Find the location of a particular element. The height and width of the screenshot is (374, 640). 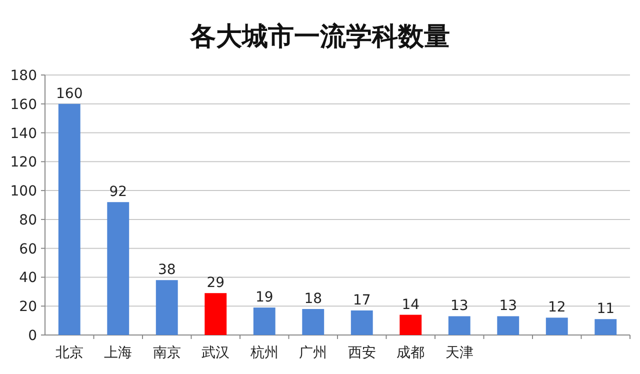

x-tick-label: 南京 is located at coordinates (166, 353).